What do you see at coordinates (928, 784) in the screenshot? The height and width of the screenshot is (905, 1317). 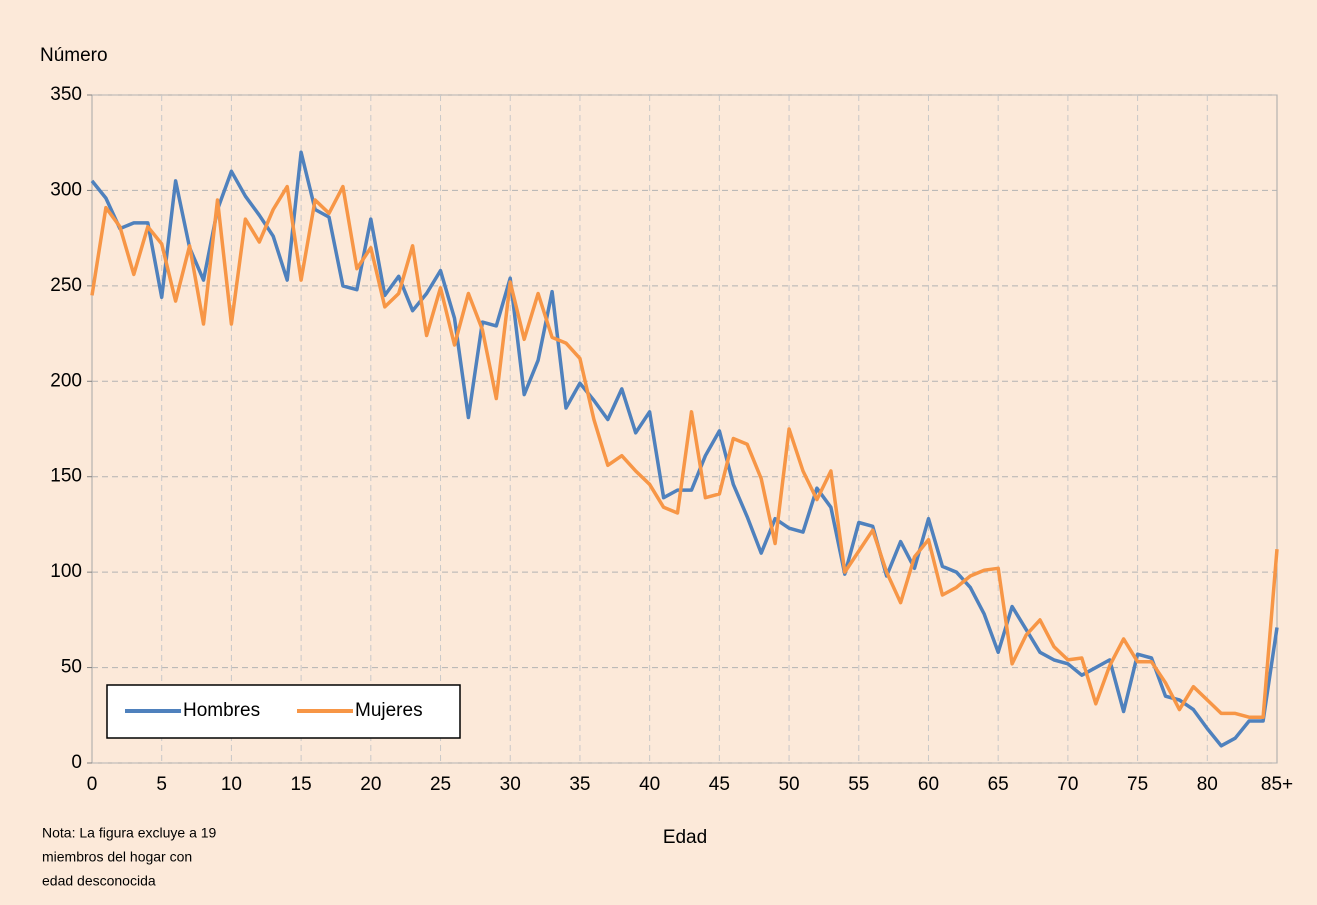 I see `x-tick-label: 60` at bounding box center [928, 784].